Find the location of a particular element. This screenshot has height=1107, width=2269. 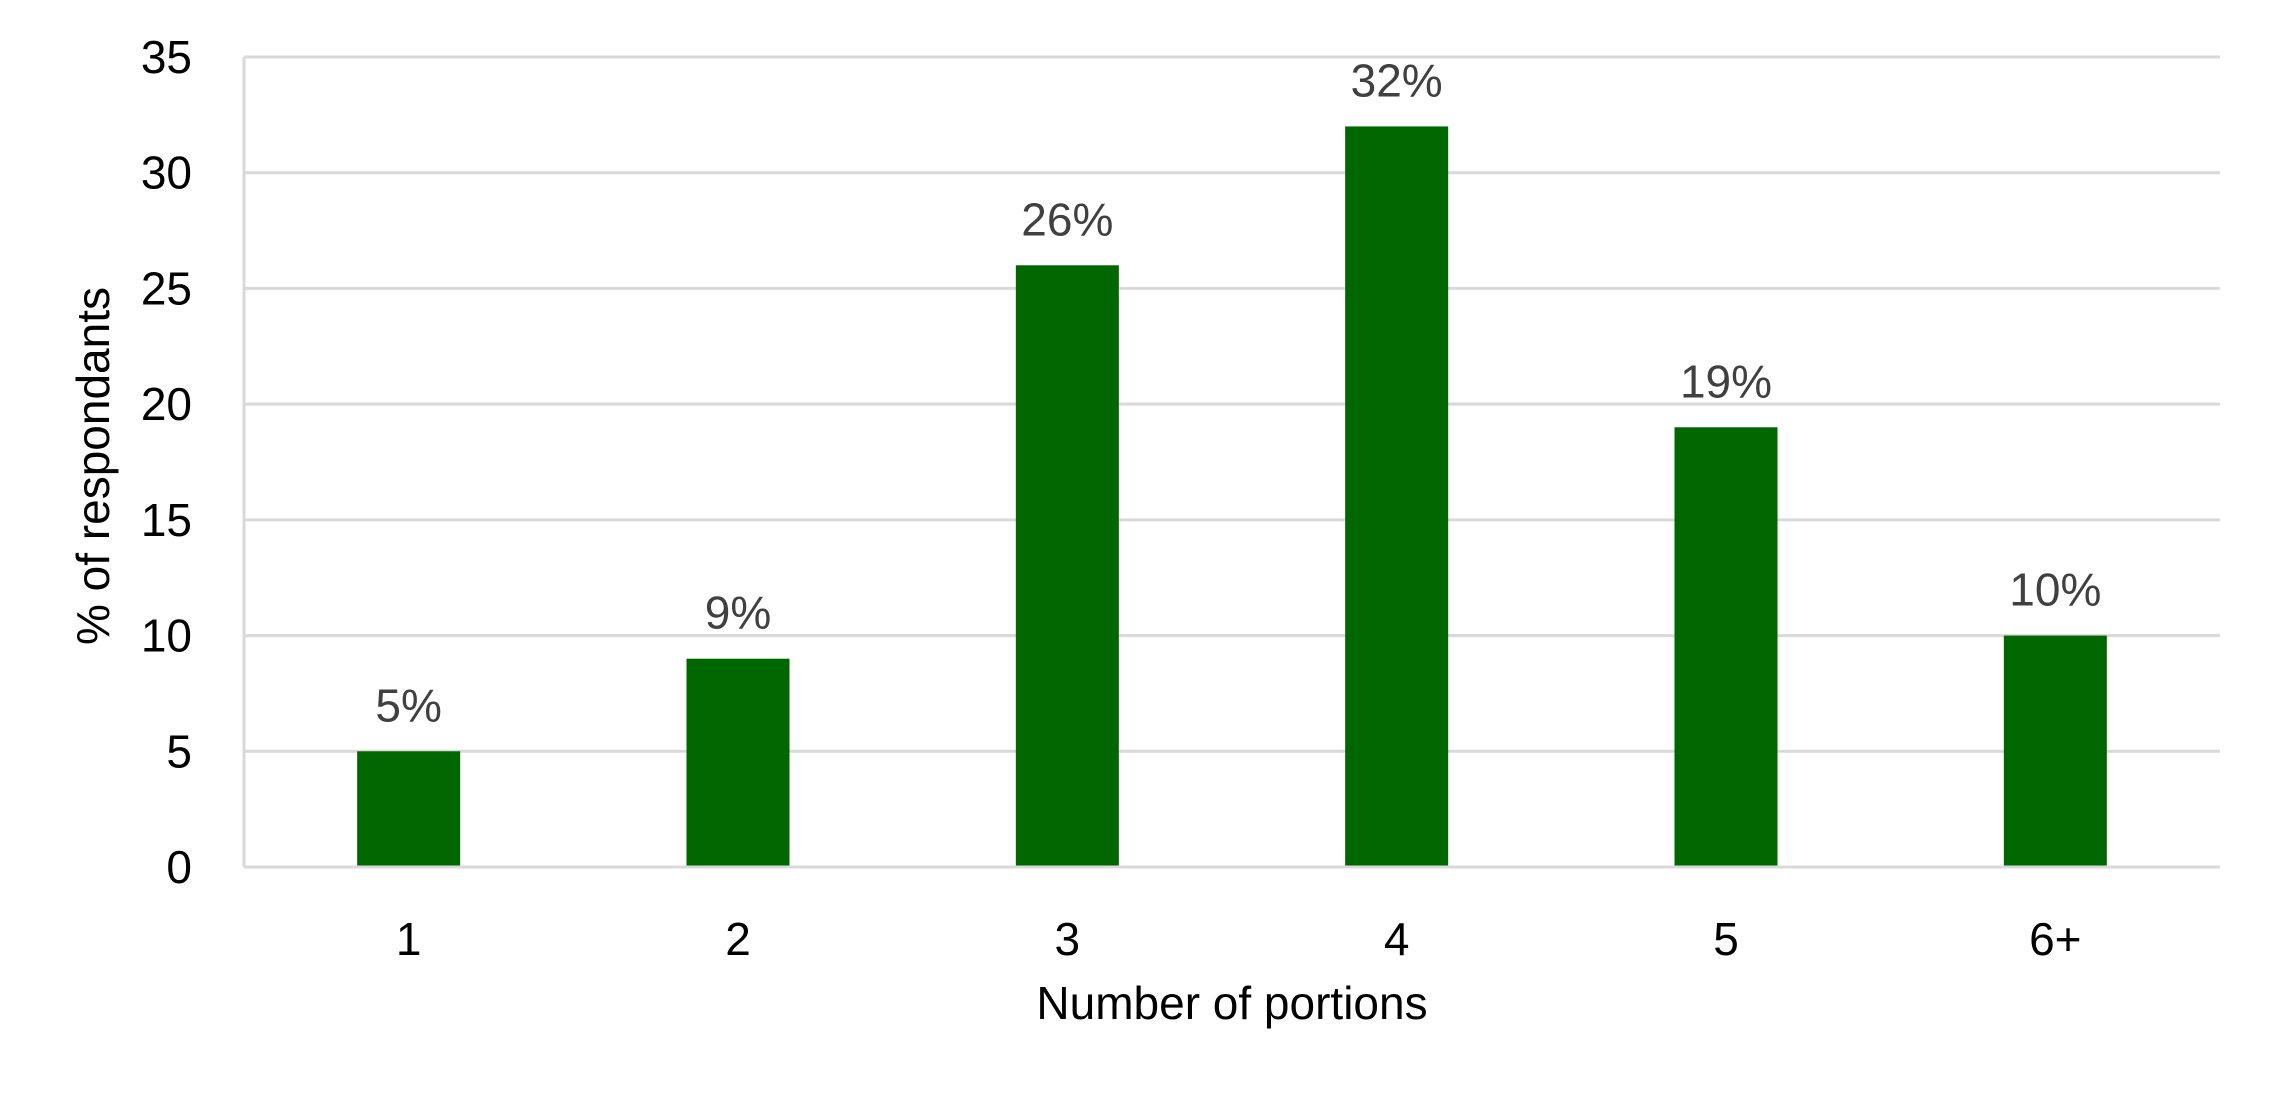

data-label: 32% is located at coordinates (1397, 80).